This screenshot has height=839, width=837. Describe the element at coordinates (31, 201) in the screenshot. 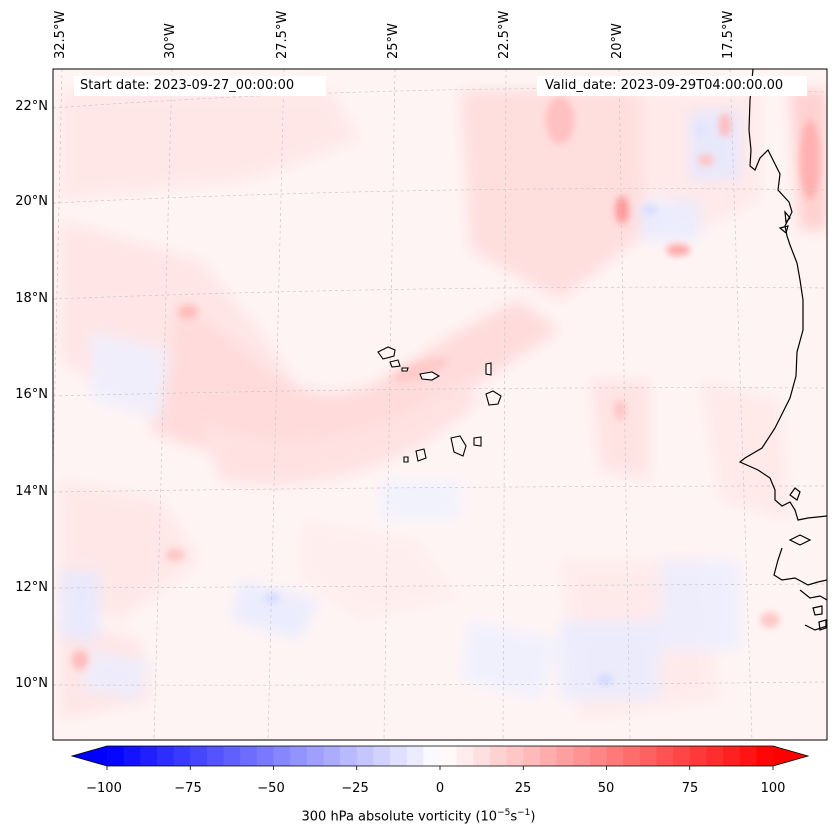

I see `lat-label-20n: 20°N` at that location.